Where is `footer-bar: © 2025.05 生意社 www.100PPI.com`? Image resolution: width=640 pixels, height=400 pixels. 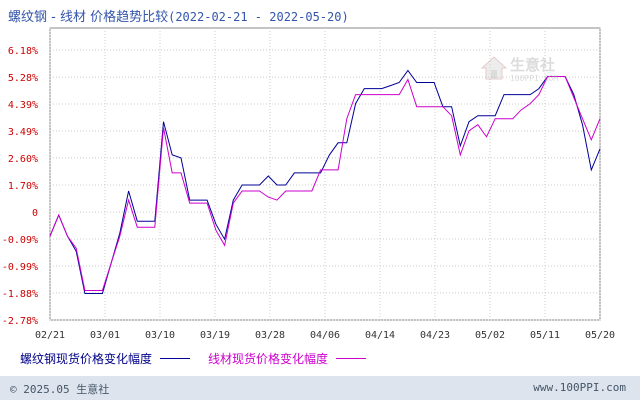 footer-bar: © 2025.05 生意社 www.100PPI.com is located at coordinates (320, 388).